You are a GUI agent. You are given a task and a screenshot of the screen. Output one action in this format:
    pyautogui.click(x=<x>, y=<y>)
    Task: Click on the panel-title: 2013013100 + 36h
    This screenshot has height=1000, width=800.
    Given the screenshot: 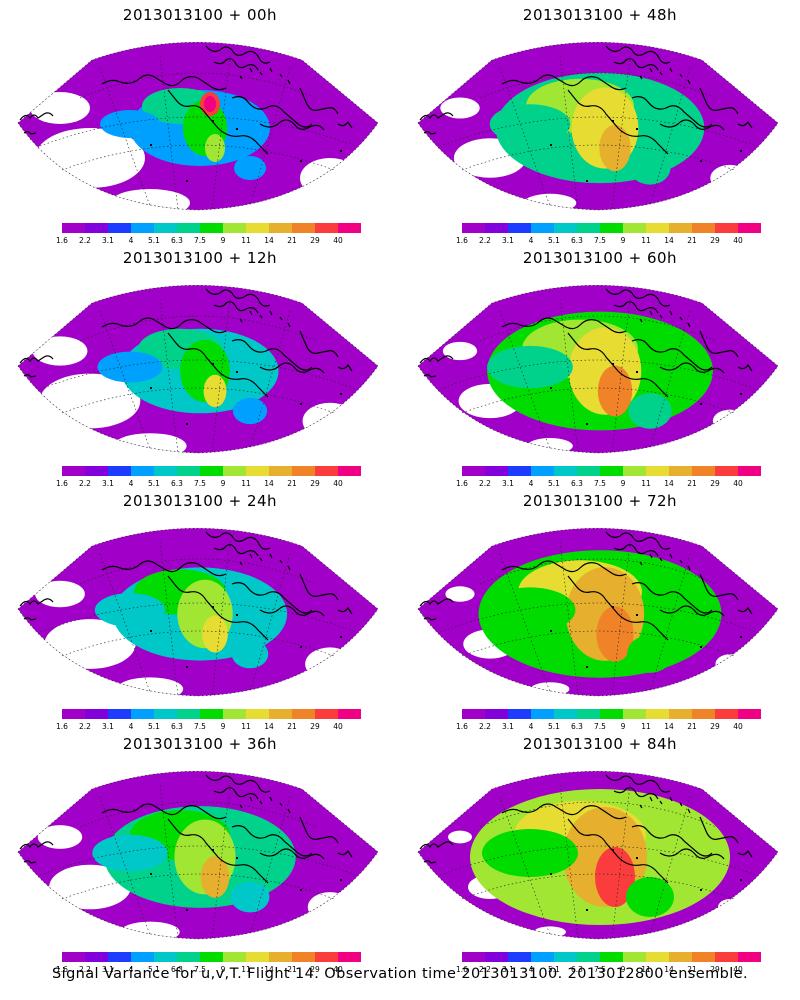 What is the action you would take?
    pyautogui.click(x=200, y=744)
    